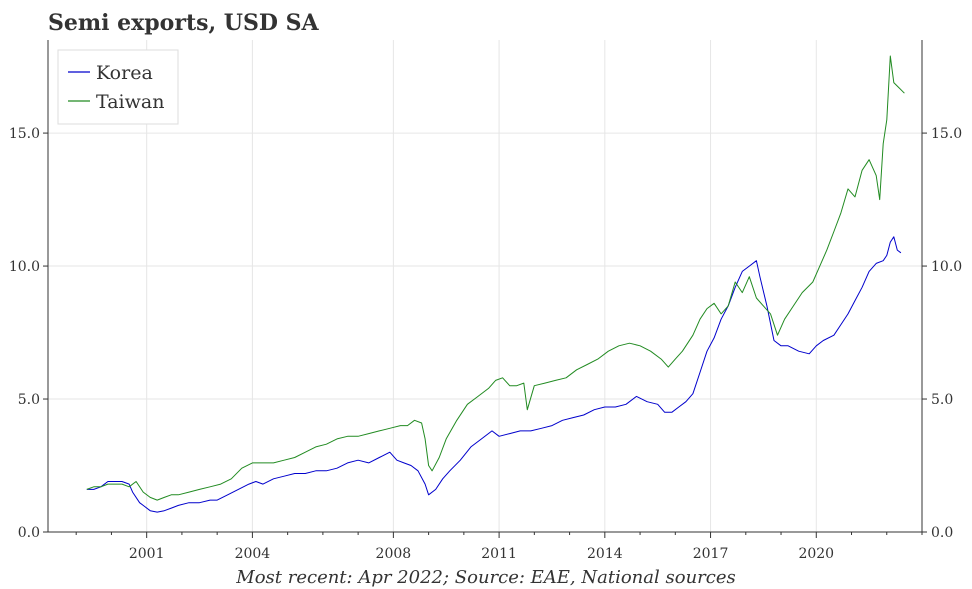 This screenshot has height=589, width=972. Describe the element at coordinates (394, 554) in the screenshot. I see `x-tick-label: 2008` at that location.